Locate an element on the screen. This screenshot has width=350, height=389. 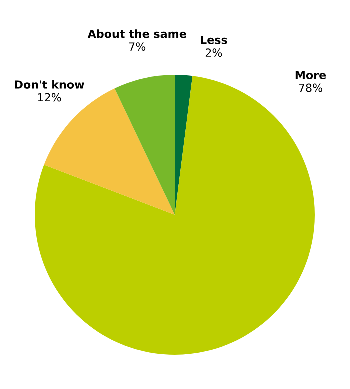
slice-label: Don't know is located at coordinates (49, 84).